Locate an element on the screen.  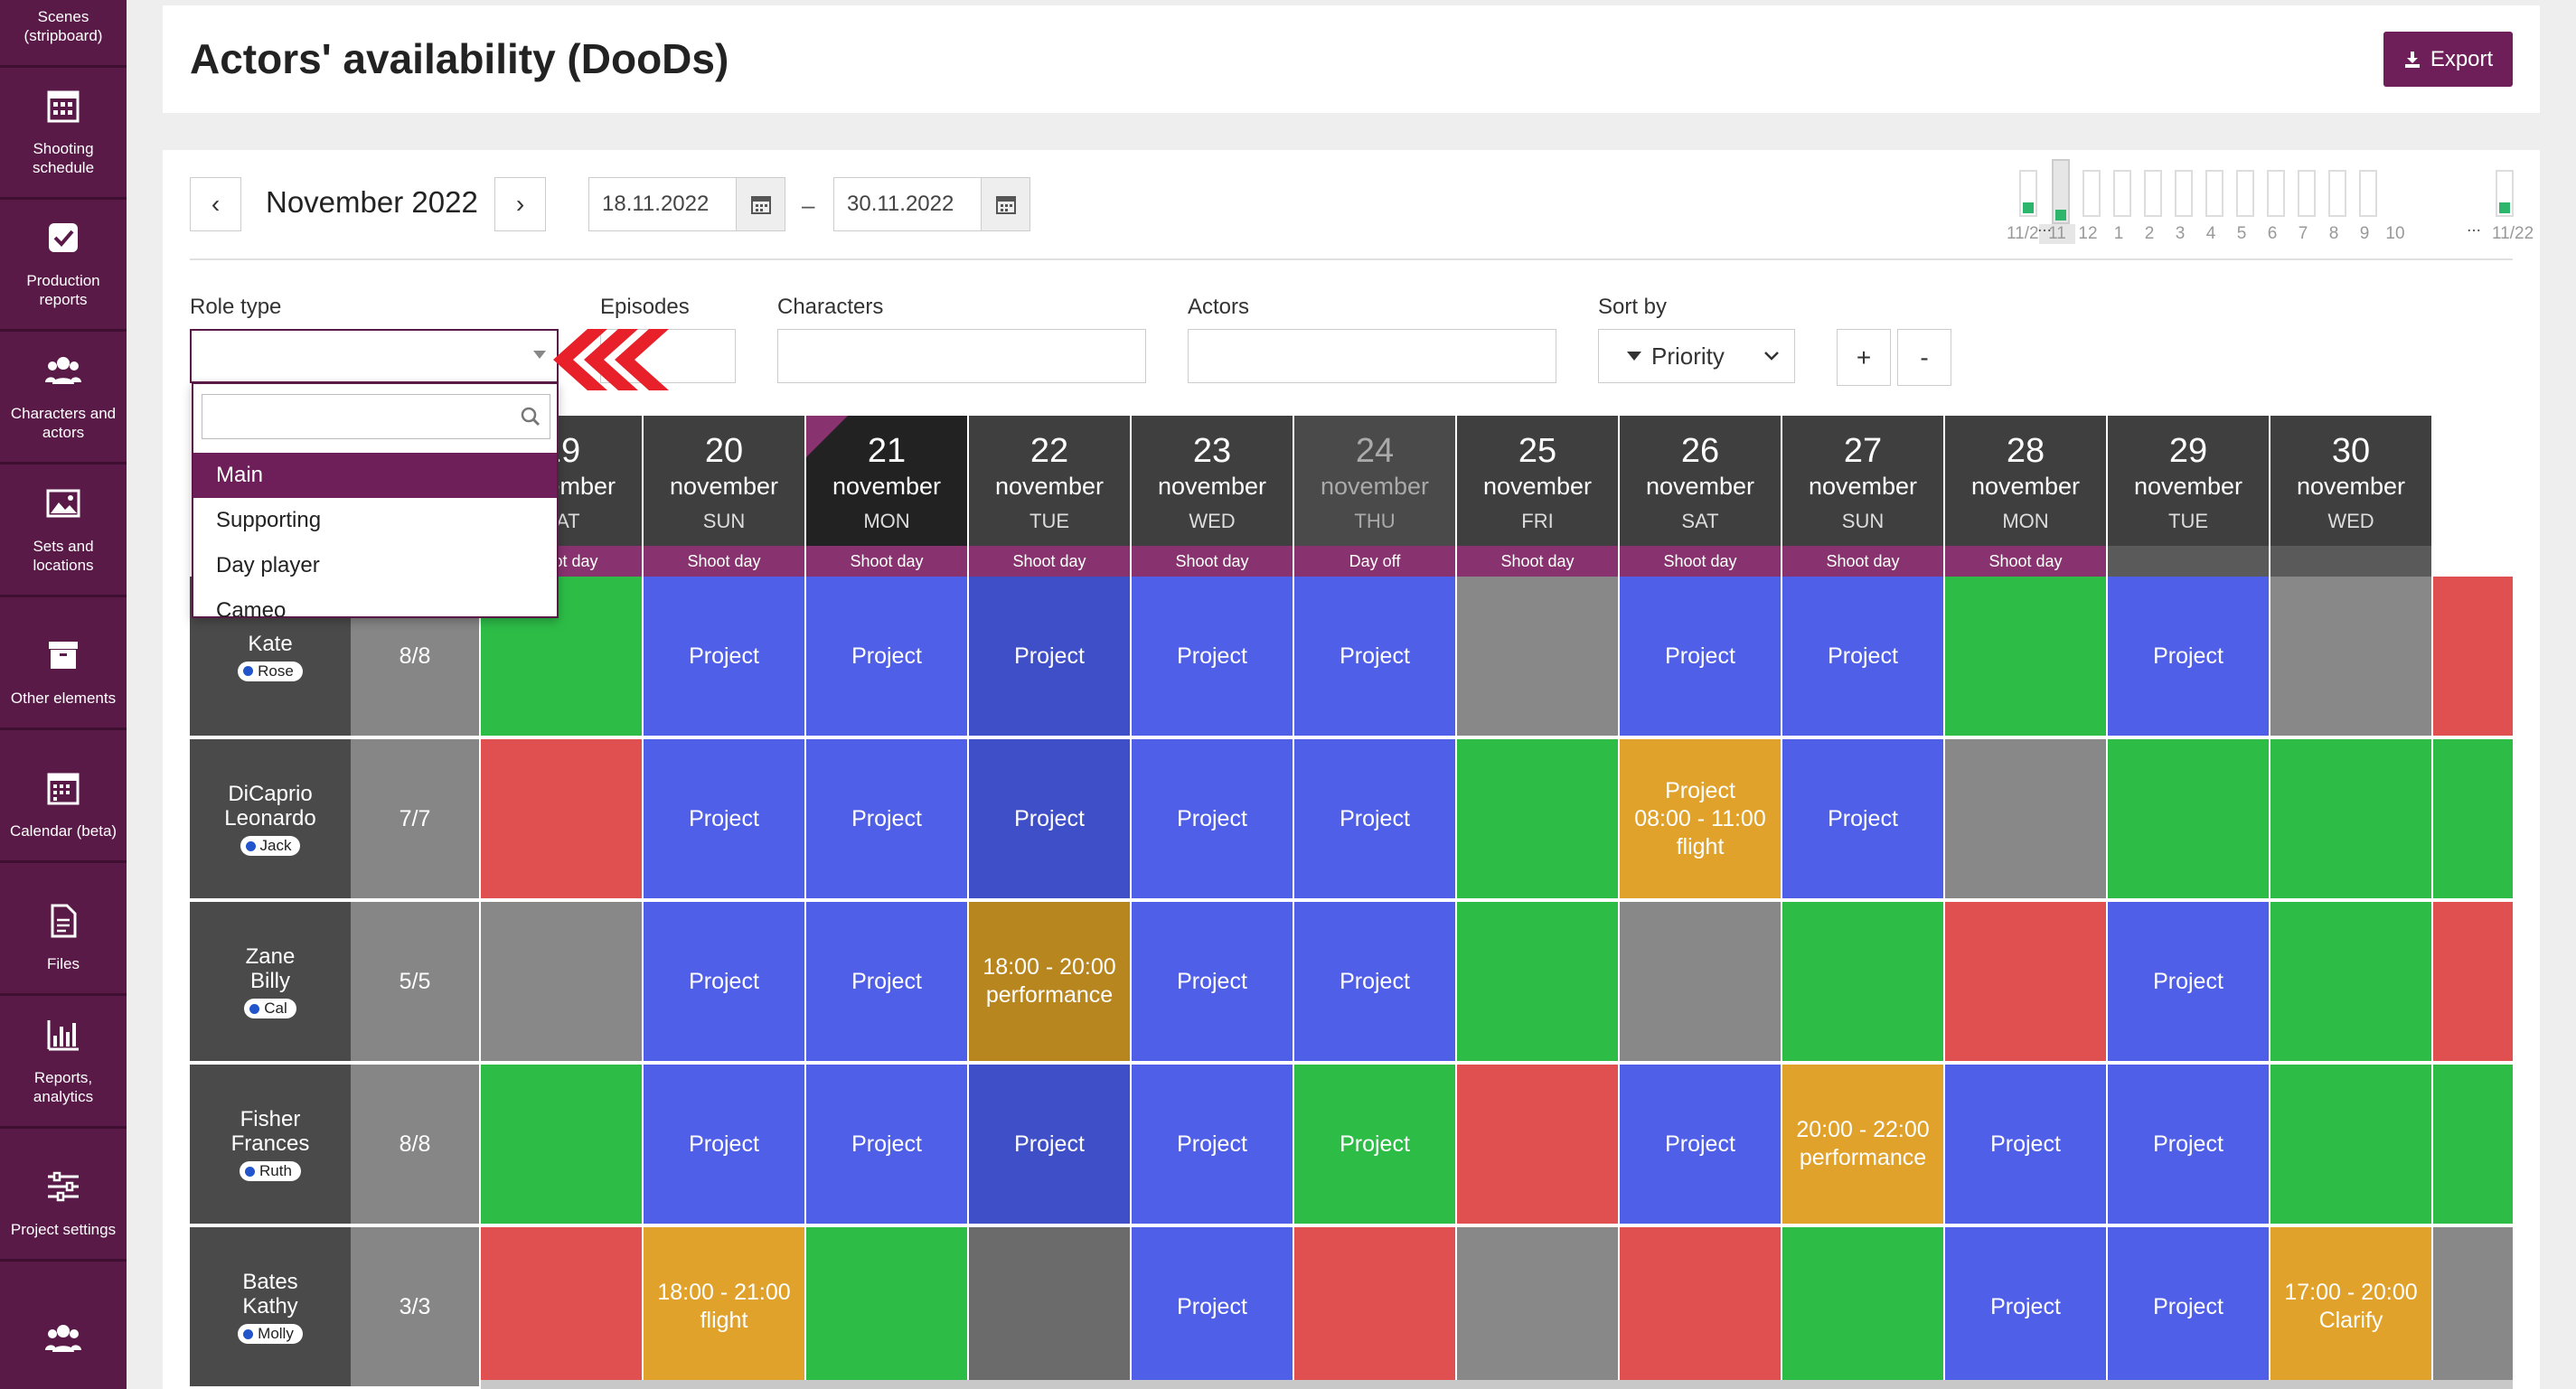
zoom-out-button: - is located at coordinates (1924, 357).